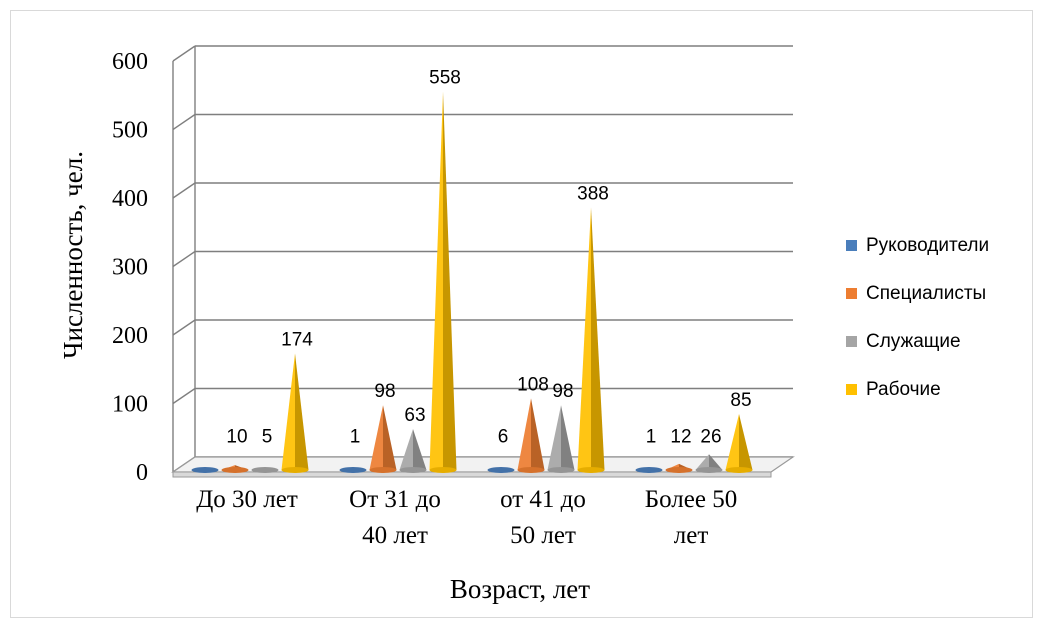 Image resolution: width=1043 pixels, height=628 pixels. I want to click on x-axis-title: Возраст, лет, so click(520, 589).